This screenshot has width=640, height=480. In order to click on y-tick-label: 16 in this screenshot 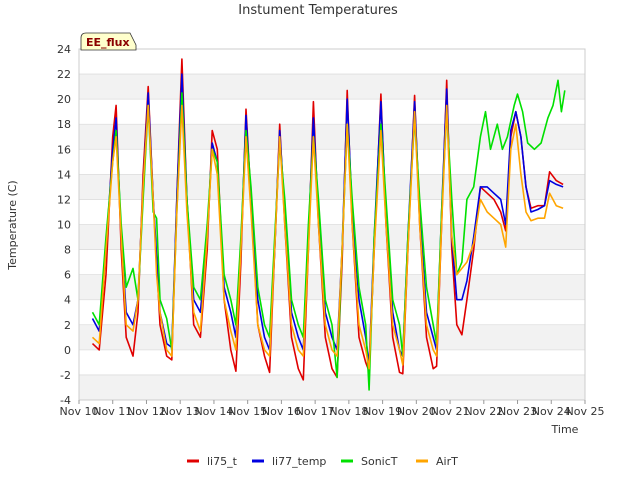, I will do `click(64, 149)`.